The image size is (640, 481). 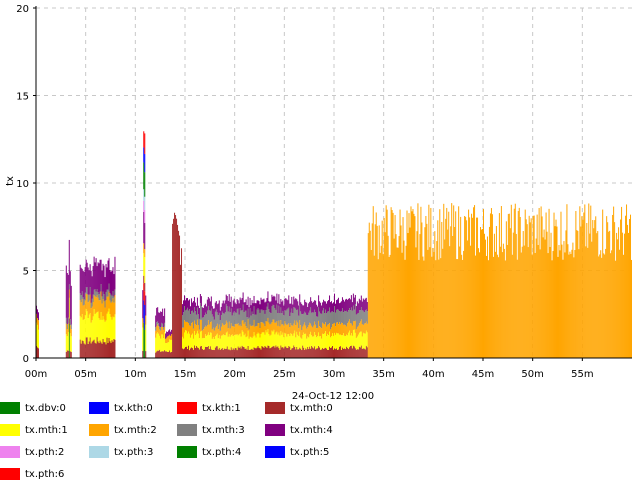 What do you see at coordinates (297, 452) in the screenshot?
I see `legend-item: tx.pth:5` at bounding box center [297, 452].